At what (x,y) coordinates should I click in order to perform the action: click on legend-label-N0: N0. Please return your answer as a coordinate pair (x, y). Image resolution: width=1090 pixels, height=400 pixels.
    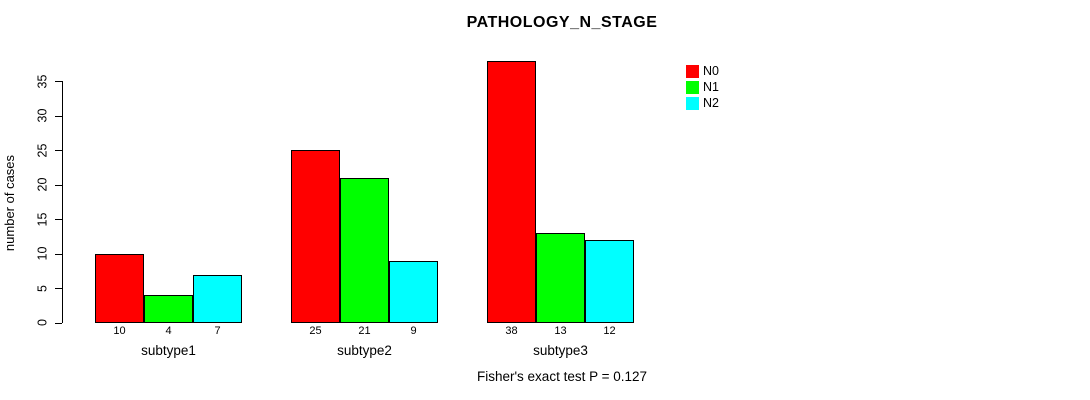
    Looking at the image, I should click on (711, 71).